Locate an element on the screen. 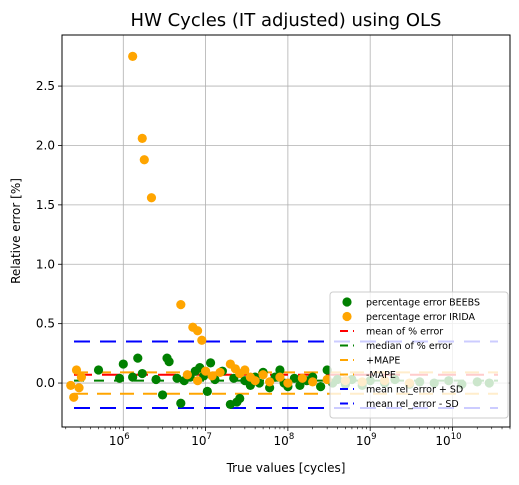 The width and height of the screenshot is (519, 485). x-tick-label: 10⁶ is located at coordinates (119, 440).